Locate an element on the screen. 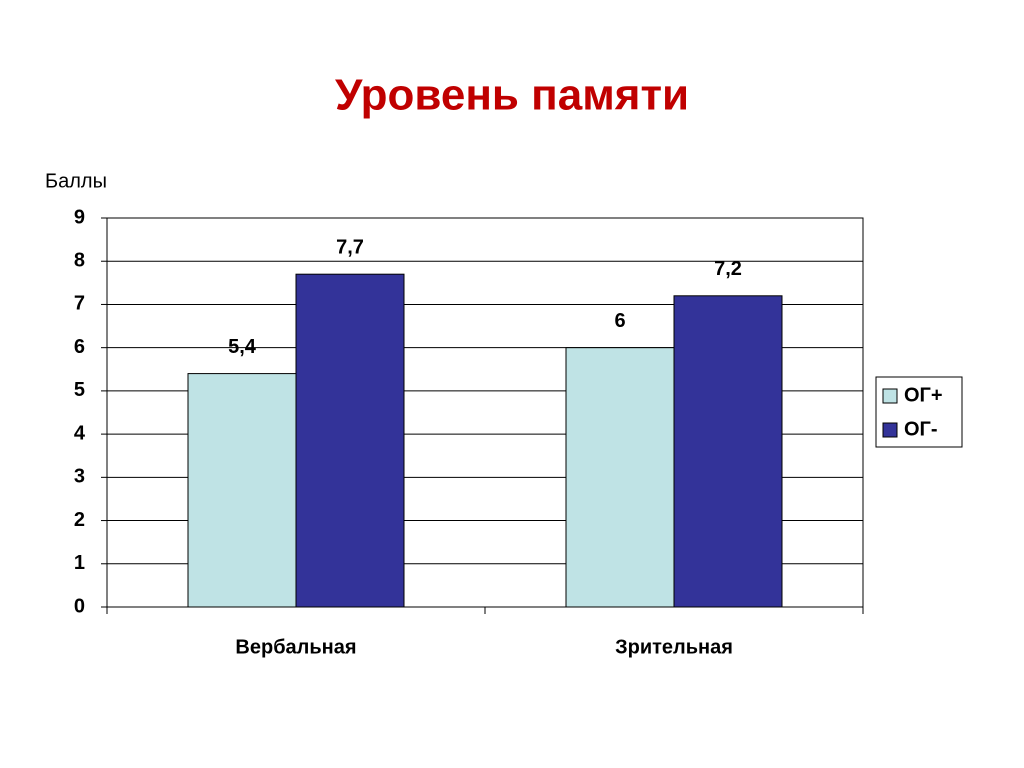 The image size is (1024, 768). legend-label: ОГ+ is located at coordinates (923, 395).